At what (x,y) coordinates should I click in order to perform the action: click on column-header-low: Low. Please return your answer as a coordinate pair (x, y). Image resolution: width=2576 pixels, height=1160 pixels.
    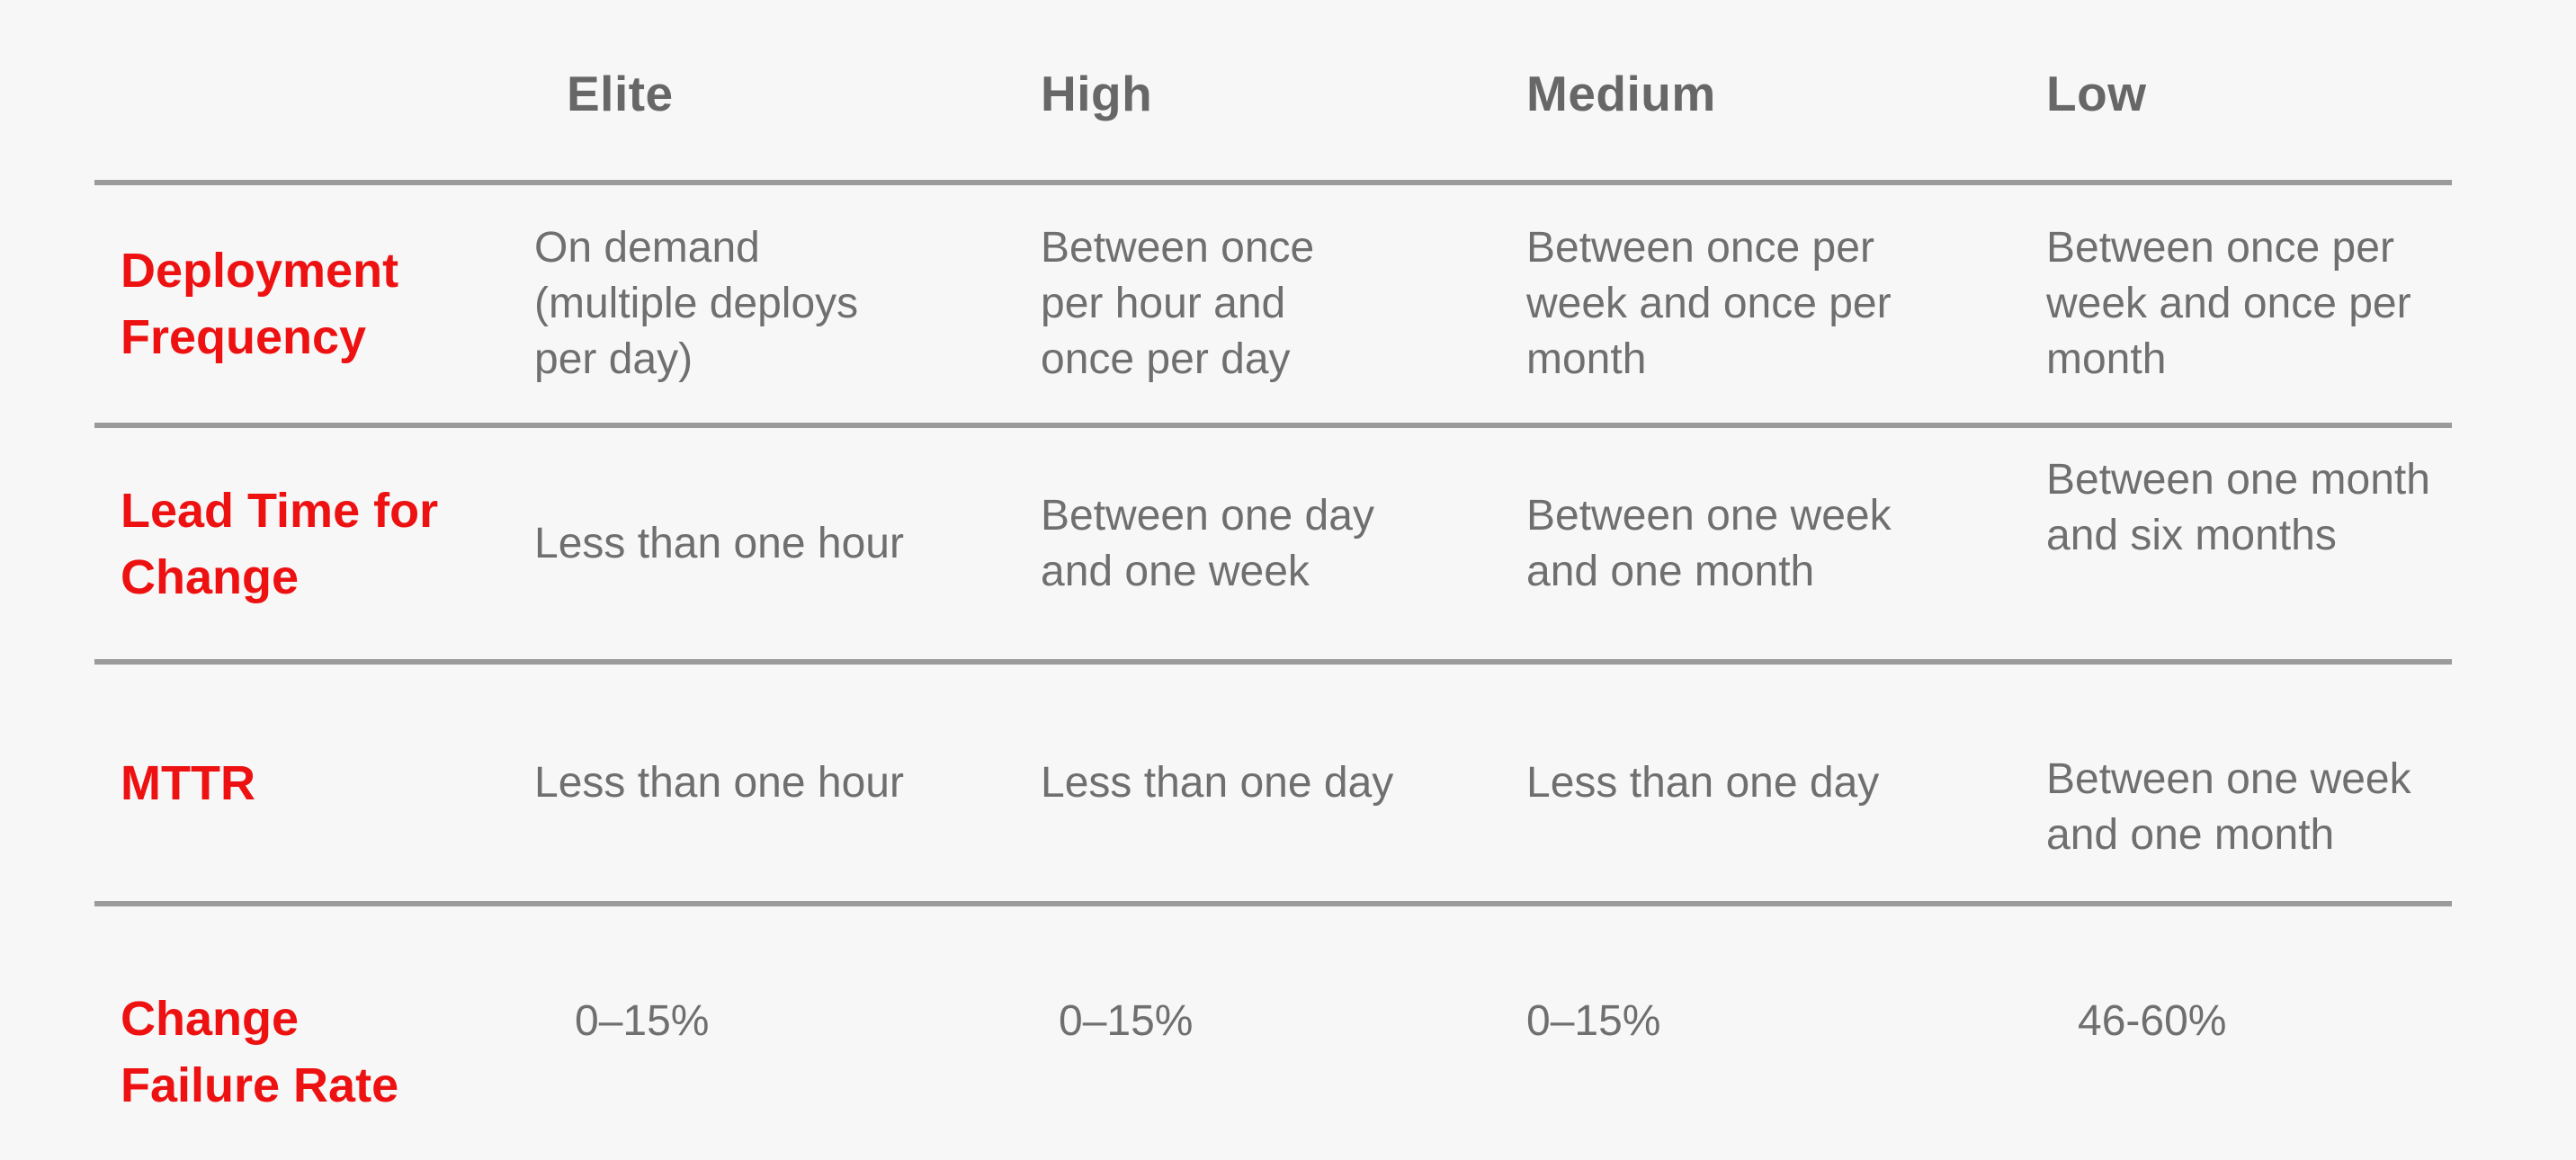
    Looking at the image, I should click on (2096, 93).